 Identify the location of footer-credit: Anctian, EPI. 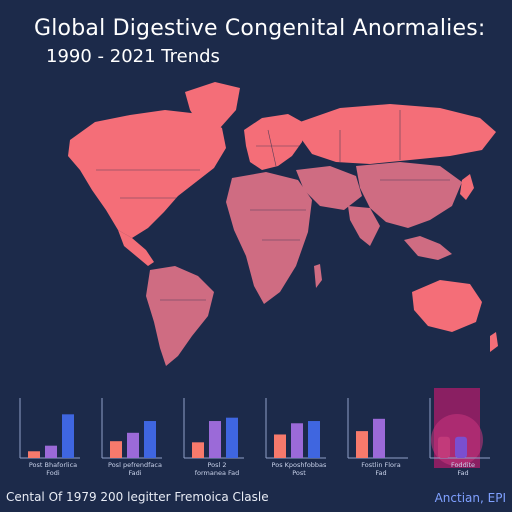
(470, 498).